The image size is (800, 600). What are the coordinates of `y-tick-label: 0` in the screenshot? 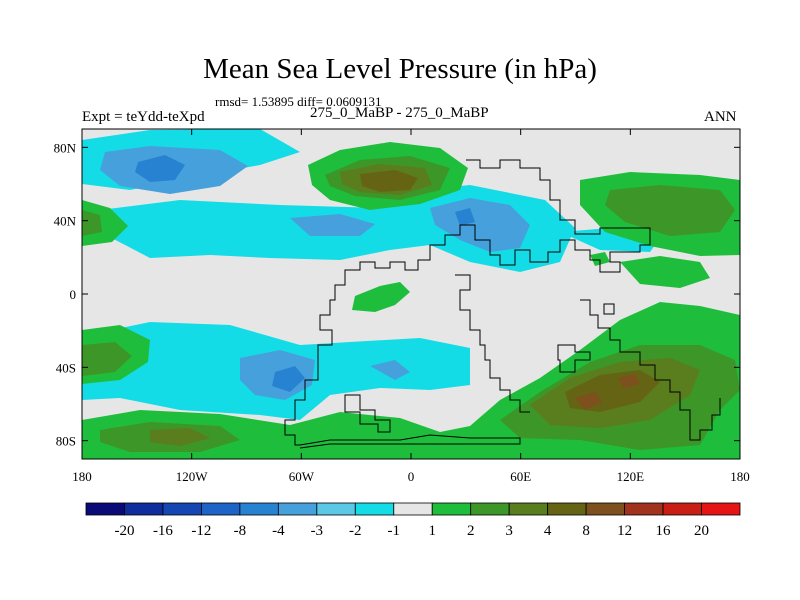 It's located at (73, 294).